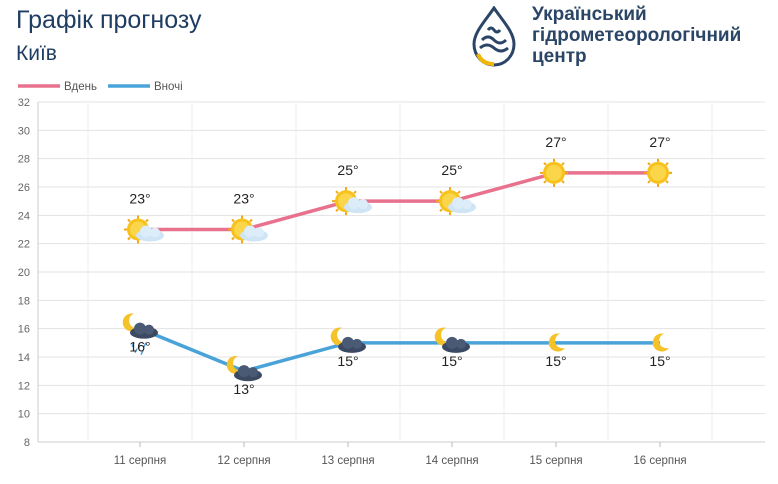  What do you see at coordinates (24, 160) in the screenshot?
I see `y-tick-label: 28` at bounding box center [24, 160].